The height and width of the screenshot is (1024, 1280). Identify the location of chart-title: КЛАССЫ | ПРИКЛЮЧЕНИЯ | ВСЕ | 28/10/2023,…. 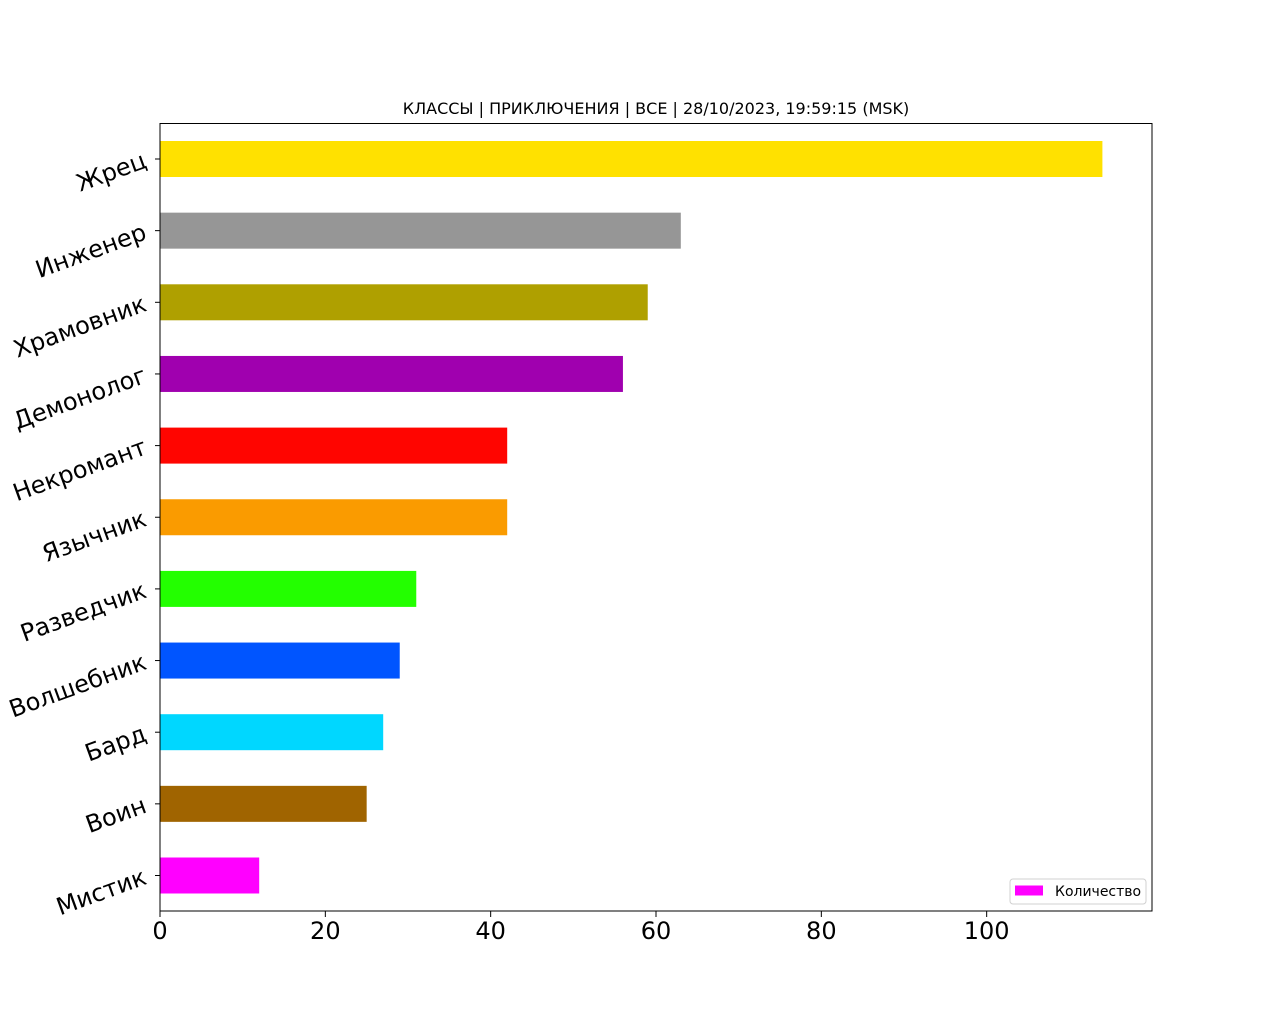
(656, 108).